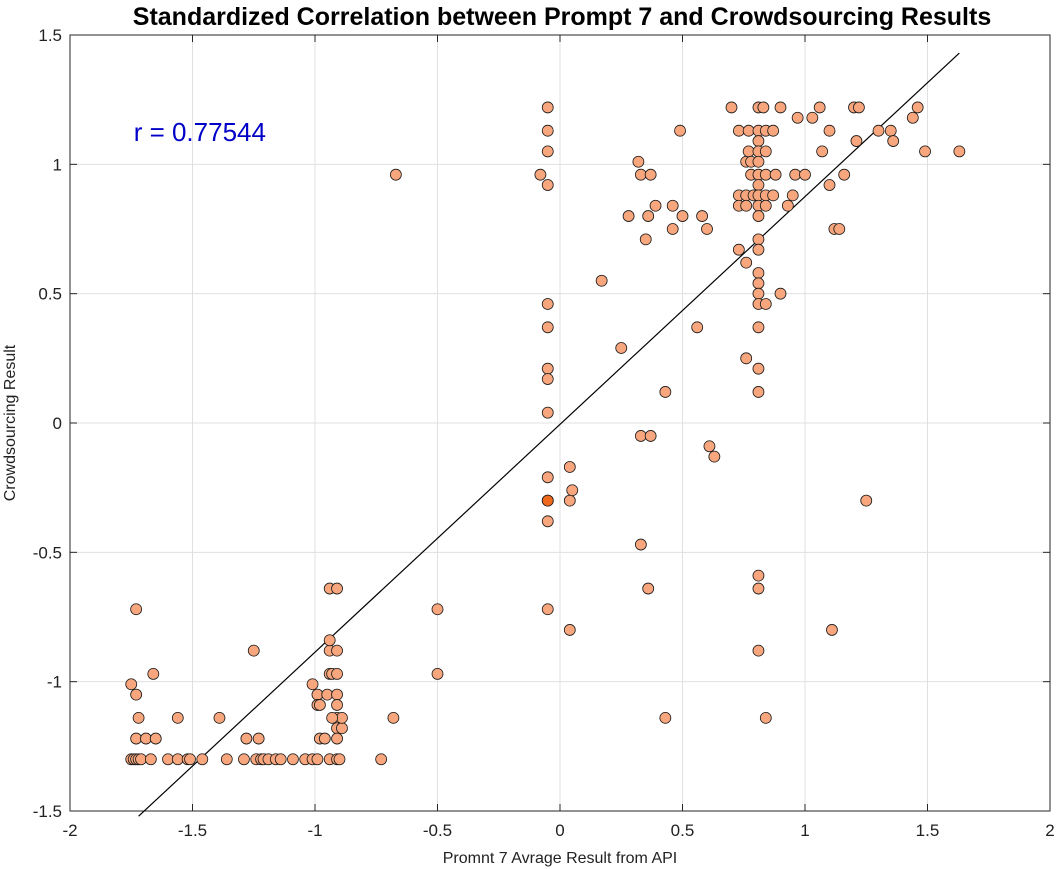 The image size is (1060, 869). Describe the element at coordinates (314, 830) in the screenshot. I see `x-tick-label: -1` at that location.